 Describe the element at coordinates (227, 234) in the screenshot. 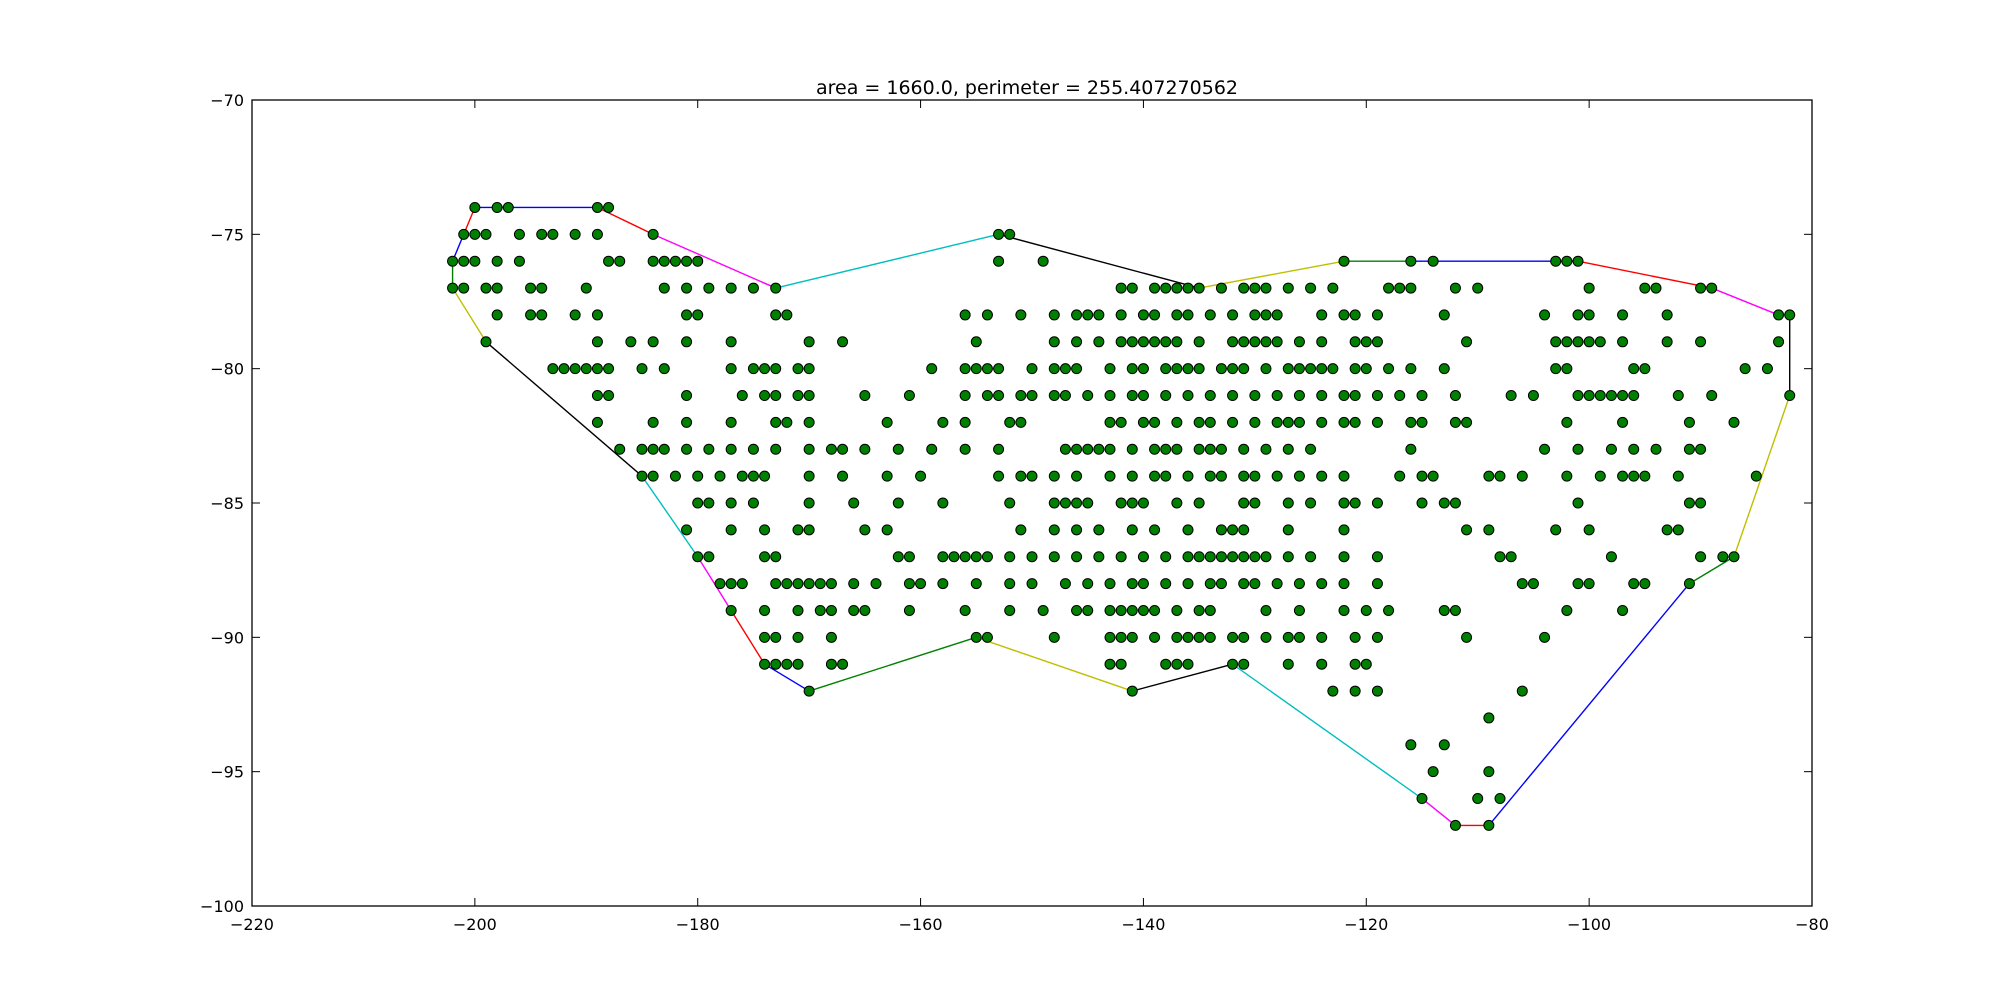

I see `y-tick-label: −75` at that location.